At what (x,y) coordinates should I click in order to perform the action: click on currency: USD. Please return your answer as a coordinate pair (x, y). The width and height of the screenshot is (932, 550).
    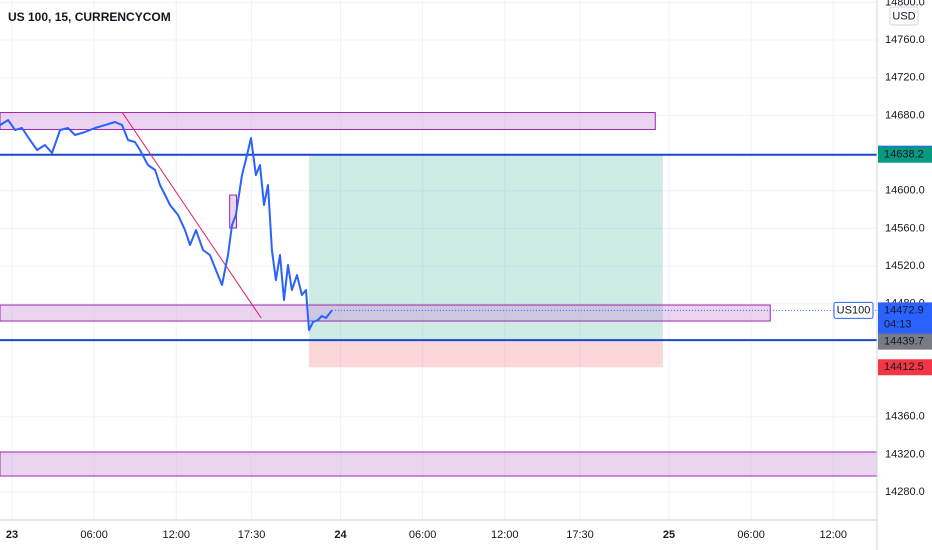
    Looking at the image, I should click on (903, 16).